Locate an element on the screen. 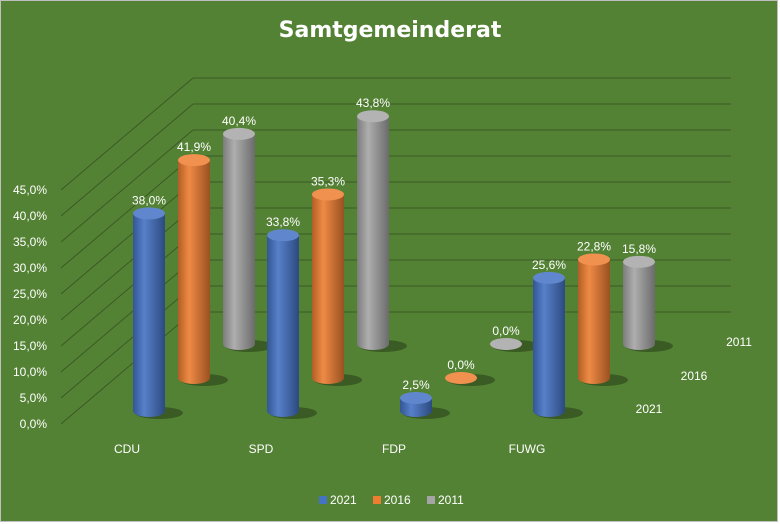  bar-2021-CDU: 38,0% is located at coordinates (157, 306).